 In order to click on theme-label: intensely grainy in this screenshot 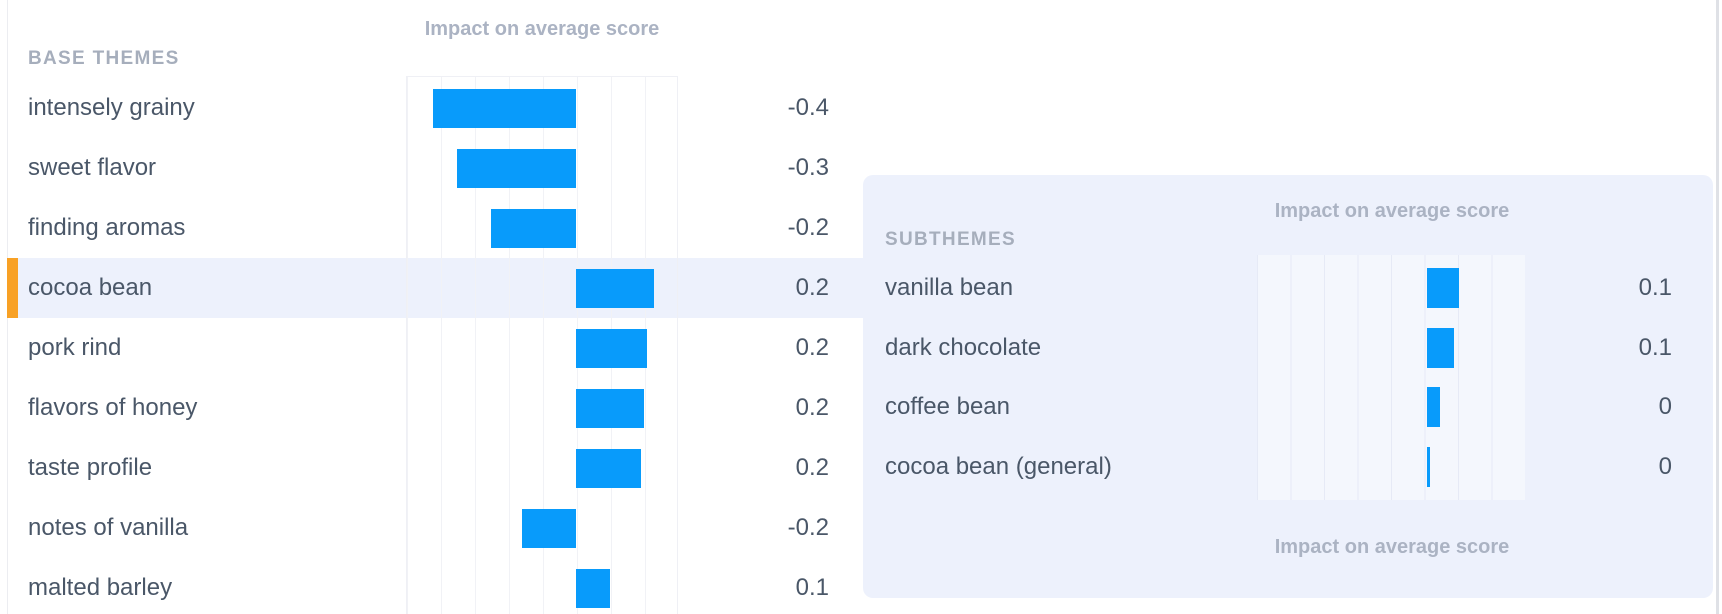, I will do `click(111, 107)`.